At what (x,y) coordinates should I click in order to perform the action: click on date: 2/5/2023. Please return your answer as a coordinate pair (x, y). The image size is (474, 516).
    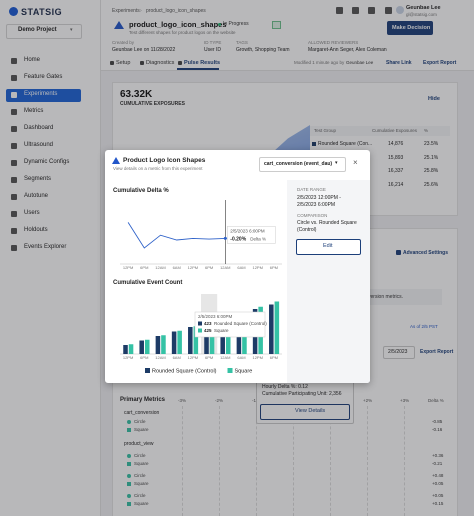
    Looking at the image, I should click on (398, 352).